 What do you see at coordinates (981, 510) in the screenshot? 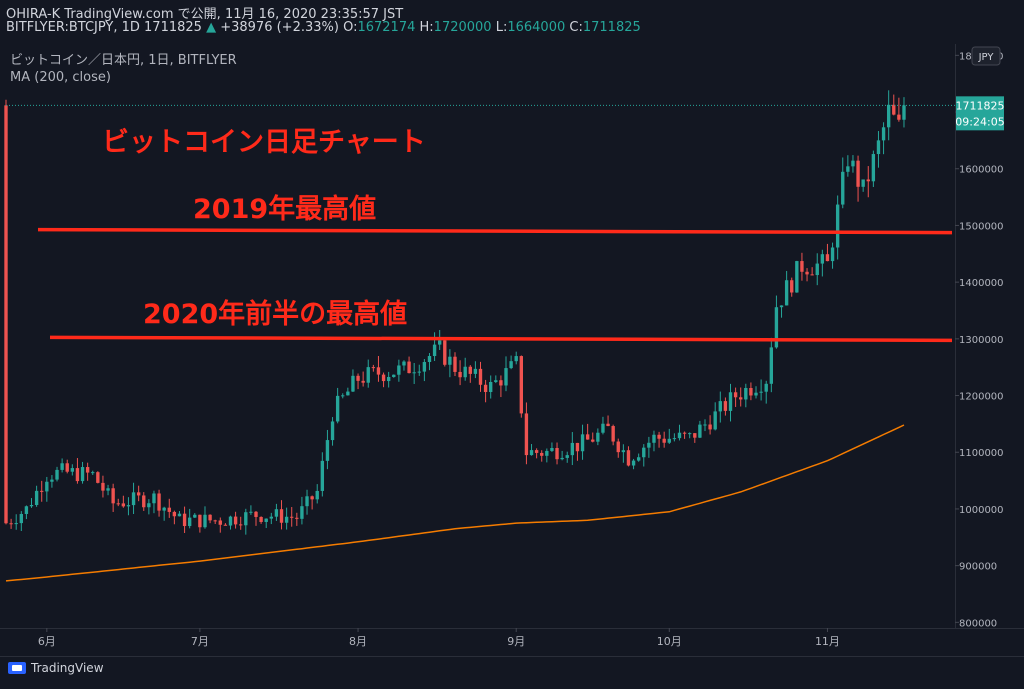
I see `y-tick-label: 1000000` at bounding box center [981, 510].